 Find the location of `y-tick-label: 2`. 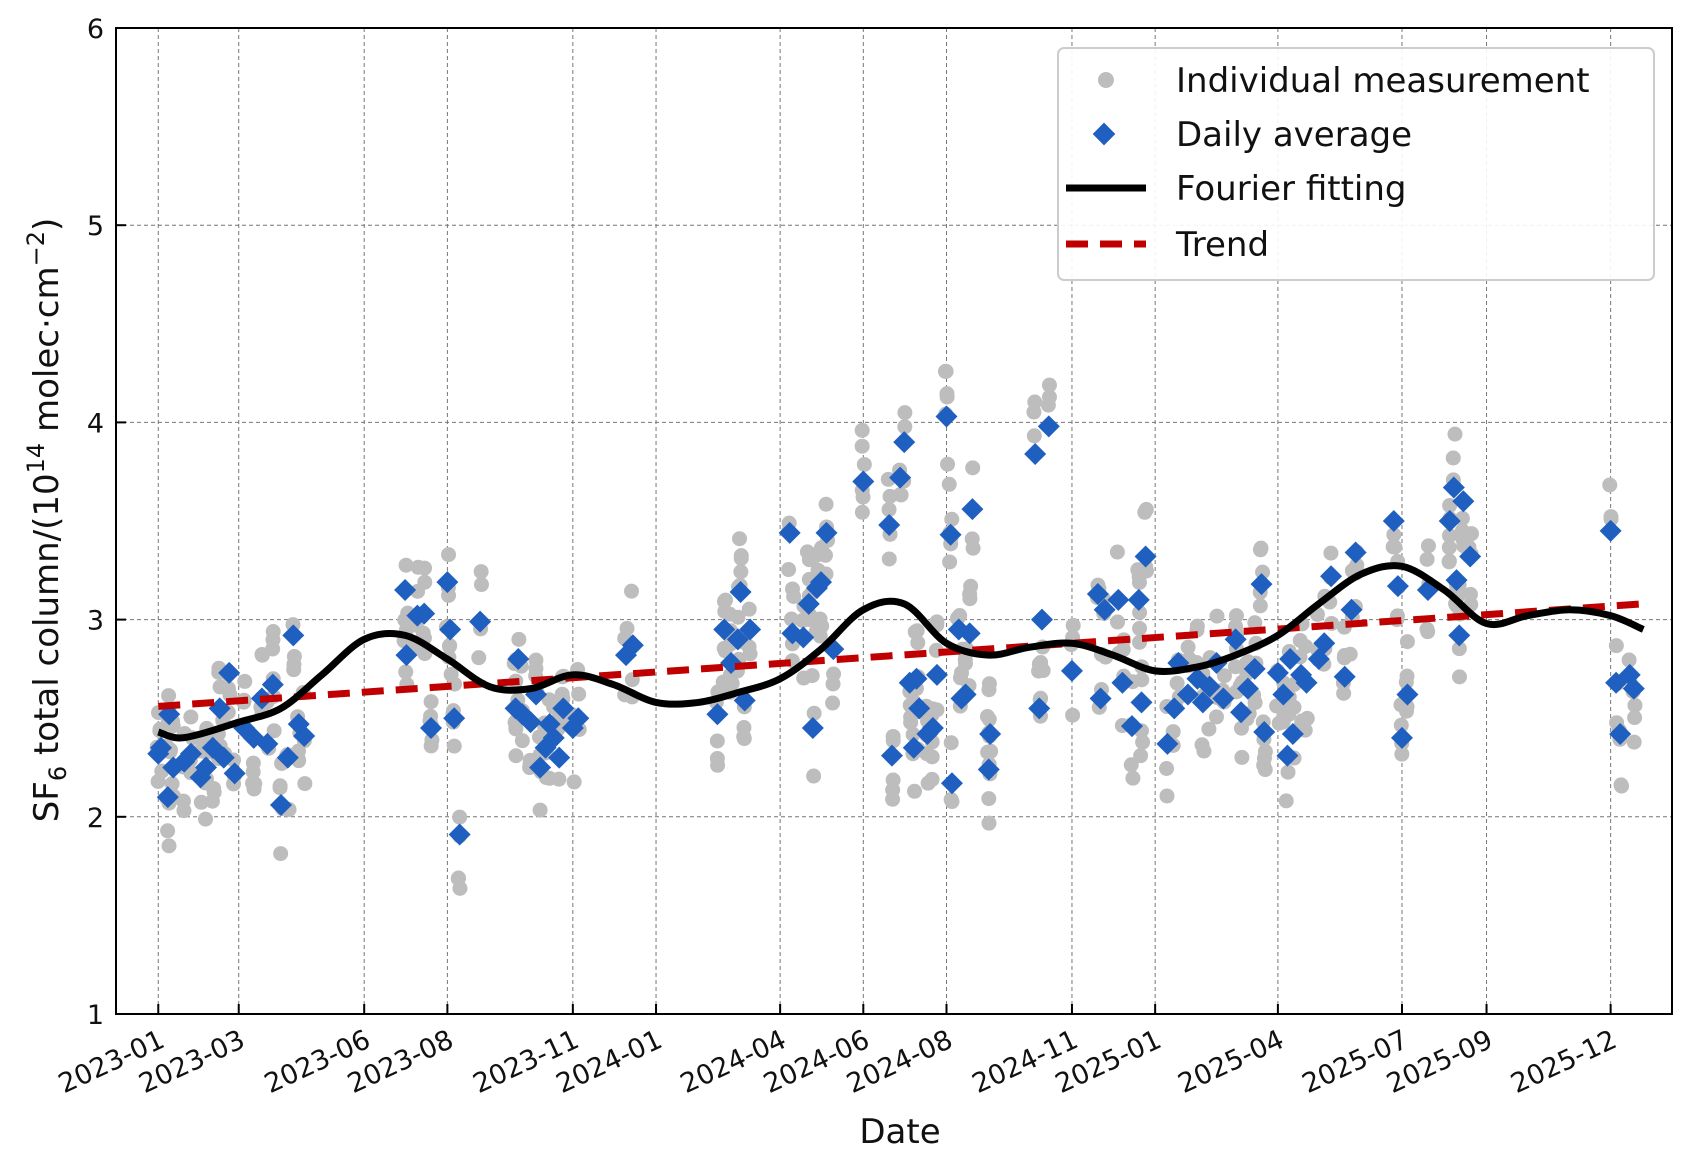

y-tick-label: 2 is located at coordinates (95, 818).